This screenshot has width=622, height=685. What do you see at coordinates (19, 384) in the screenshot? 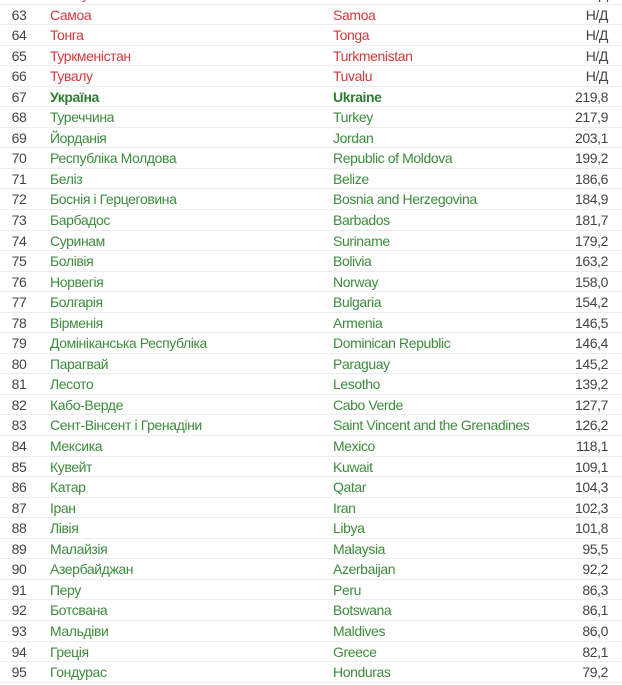
I see `rank-cell: 81` at bounding box center [19, 384].